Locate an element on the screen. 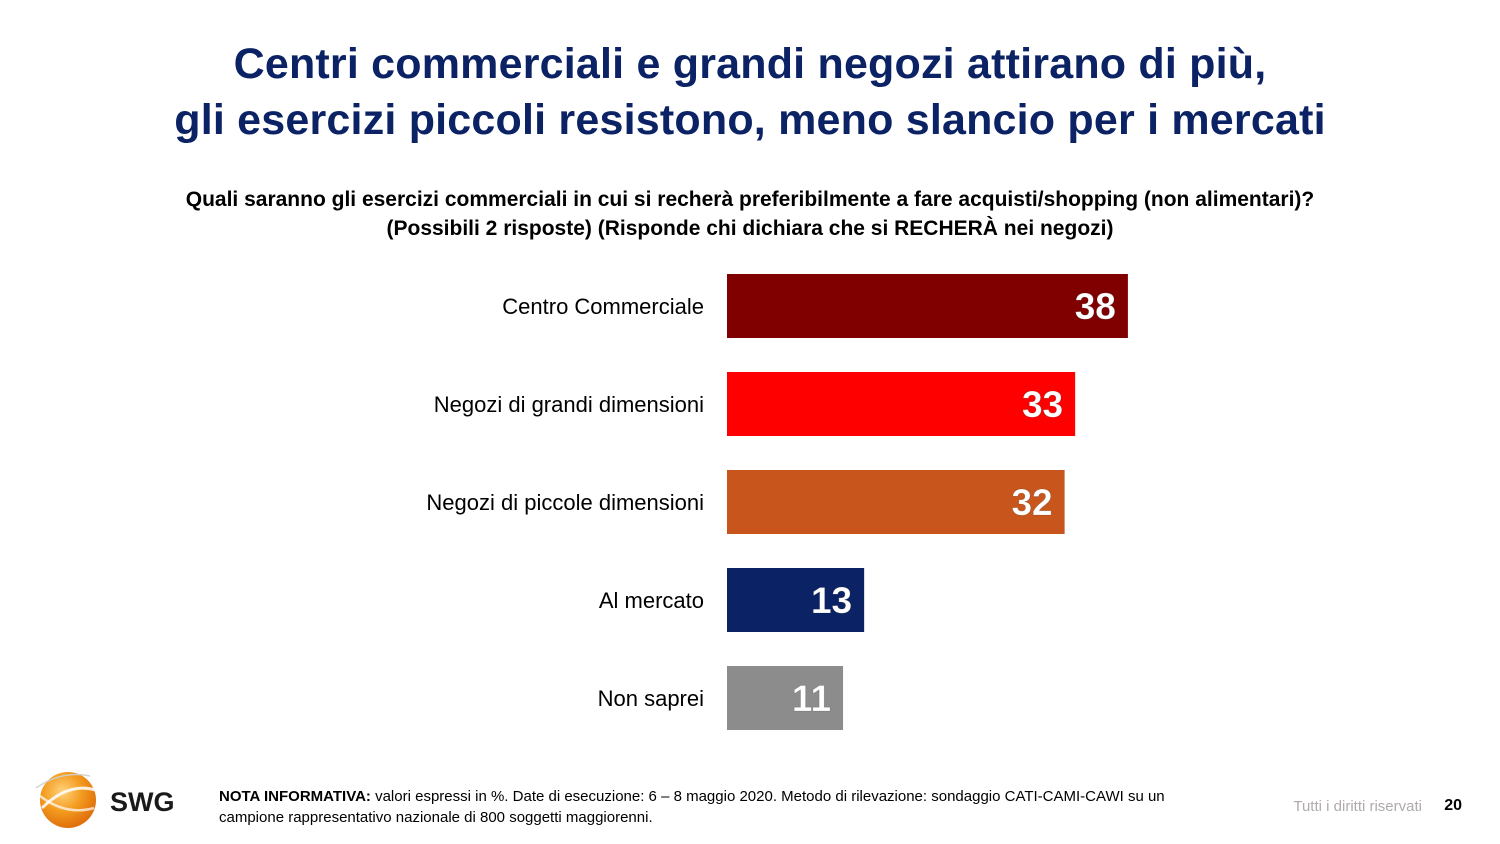 The image size is (1500, 844). category-label-5: Non saprei is located at coordinates (651, 698).